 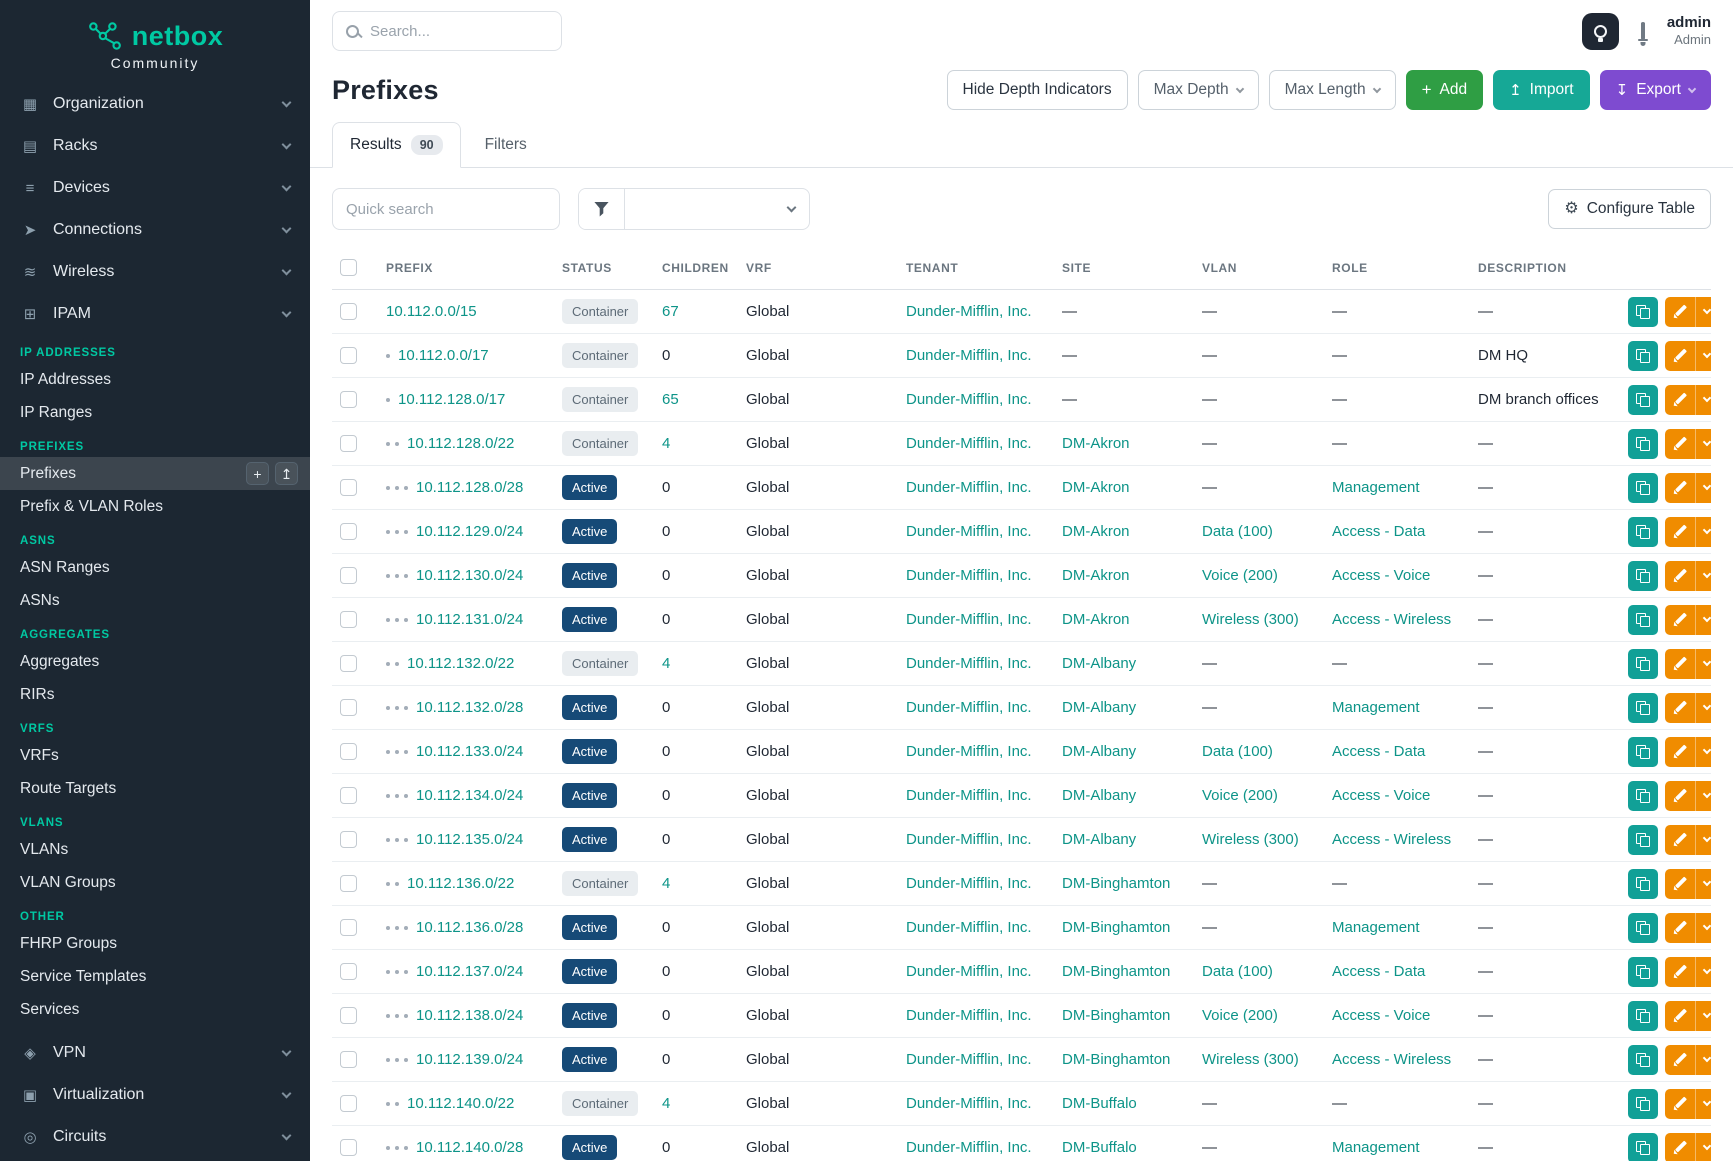 What do you see at coordinates (155, 473) in the screenshot?
I see `sidebar-item: Prefixes` at bounding box center [155, 473].